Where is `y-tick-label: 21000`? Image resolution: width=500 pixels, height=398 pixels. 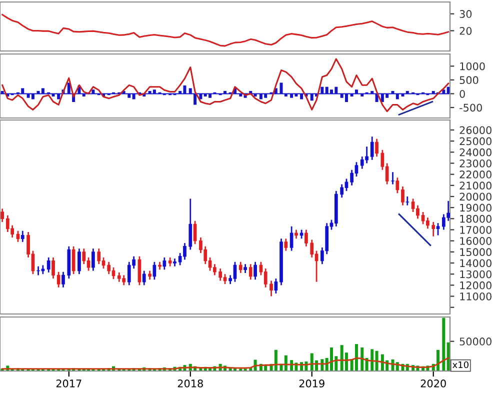 y-tick-label: 21000 is located at coordinates (476, 186).